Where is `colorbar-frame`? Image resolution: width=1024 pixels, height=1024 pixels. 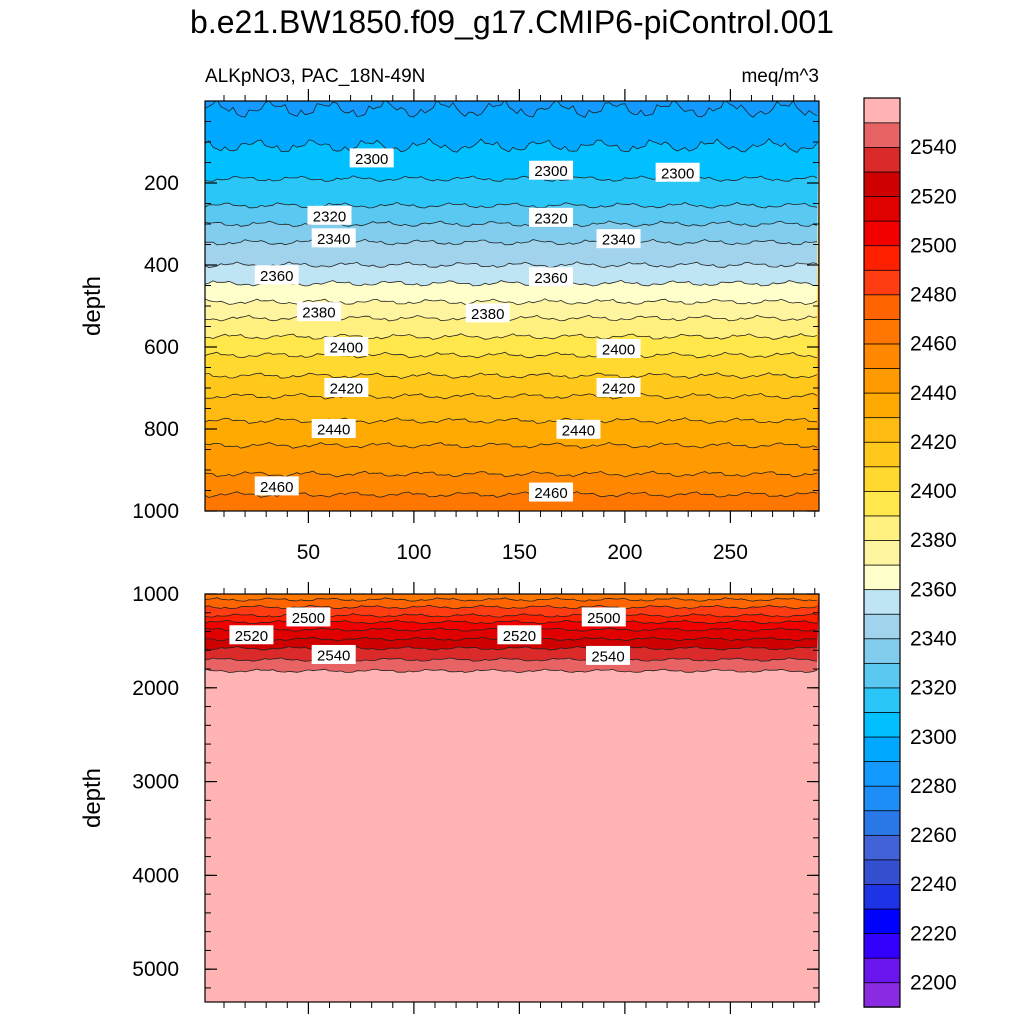 colorbar-frame is located at coordinates (882, 552).